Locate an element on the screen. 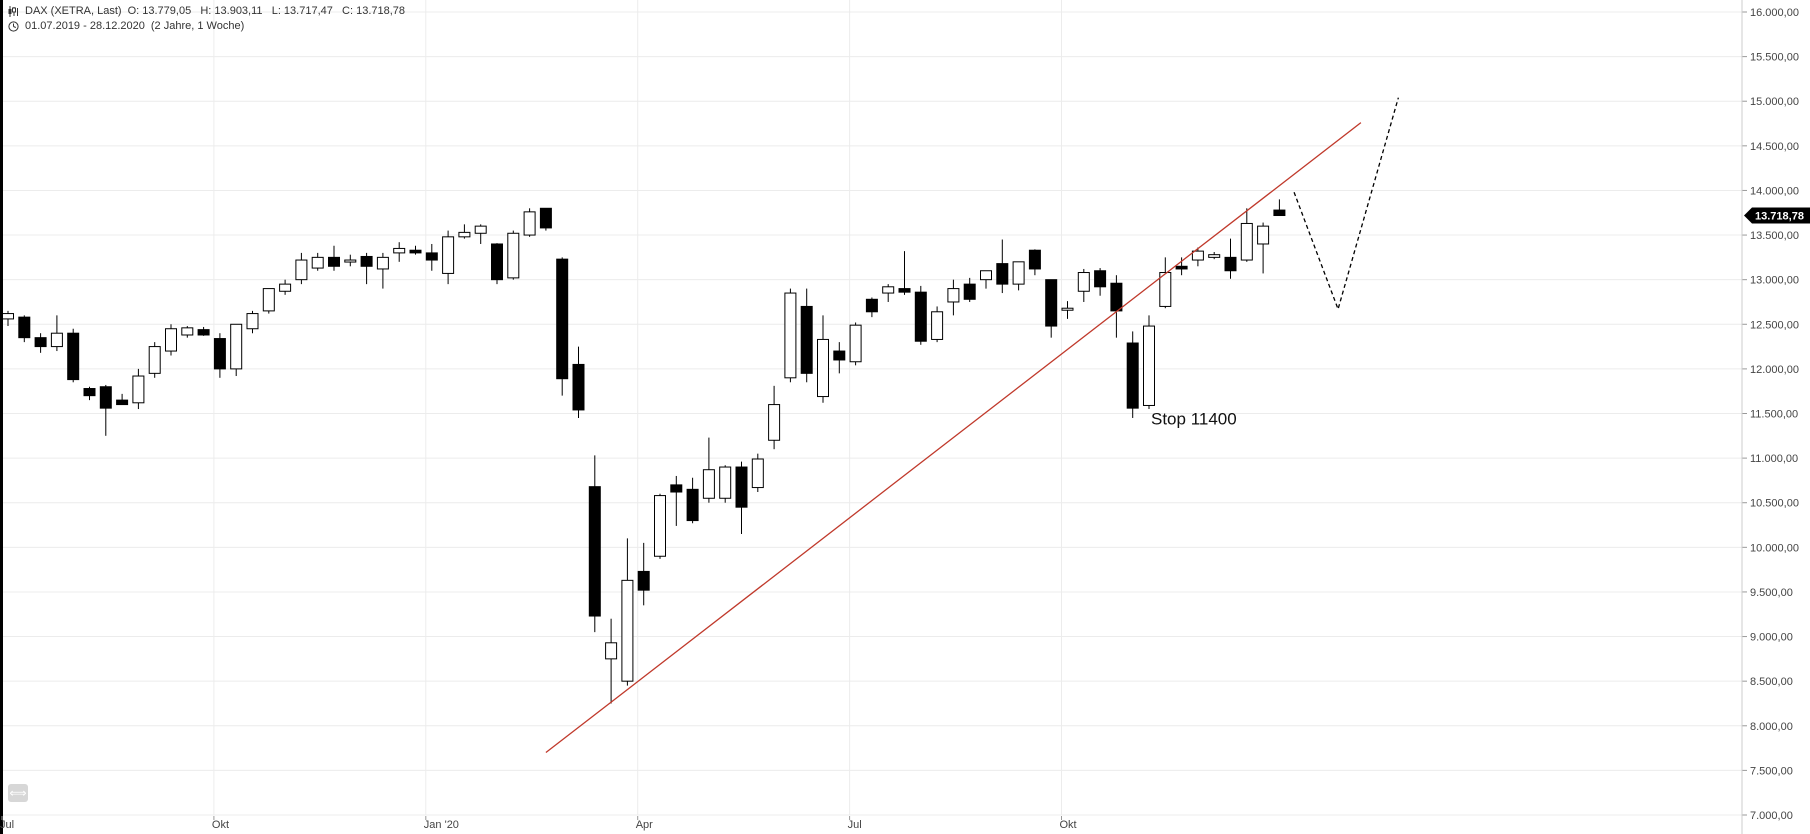 The width and height of the screenshot is (1810, 834). collapse-arrows-icon: ⟺ is located at coordinates (18, 793).